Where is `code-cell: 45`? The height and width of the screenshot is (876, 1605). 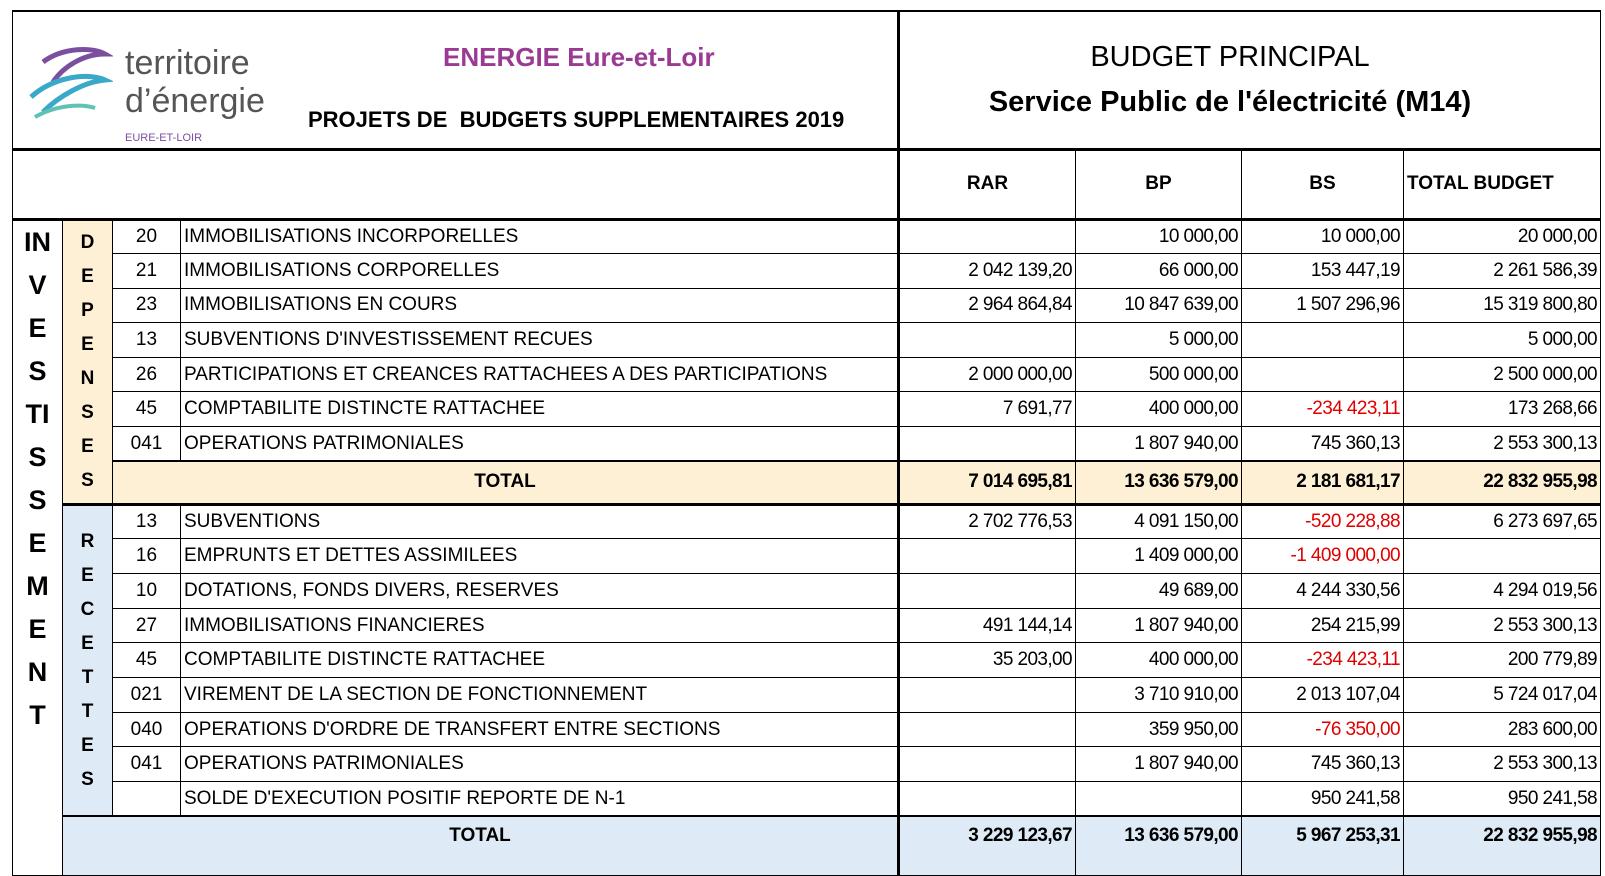 code-cell: 45 is located at coordinates (146, 409).